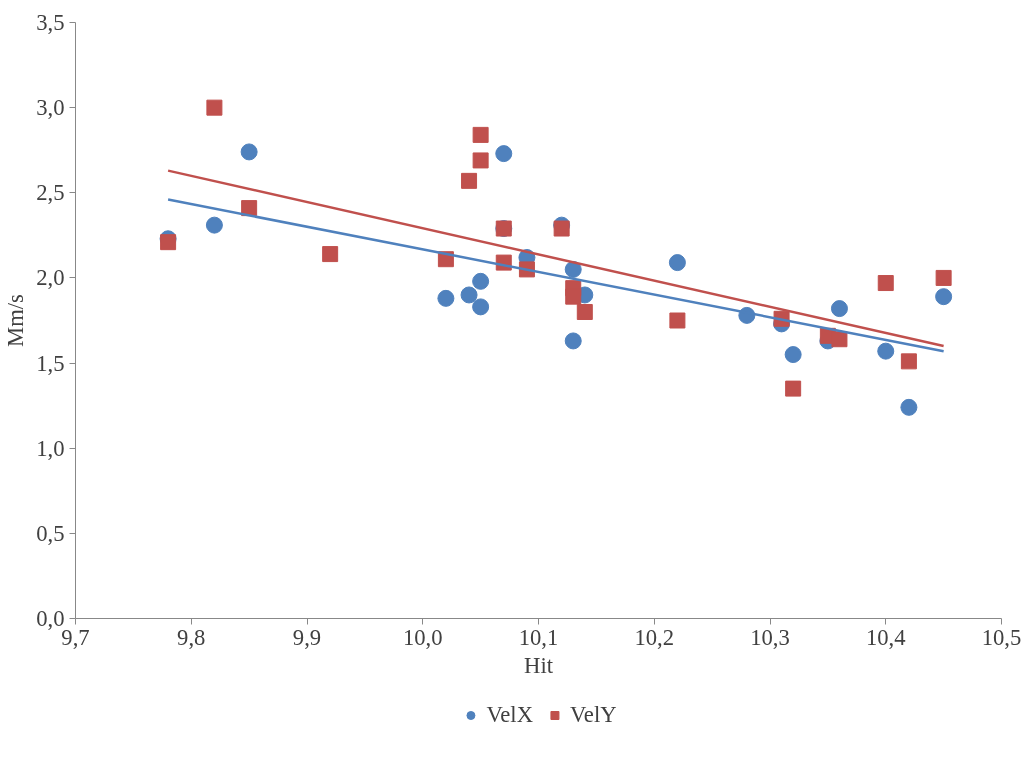  Describe the element at coordinates (16, 320) in the screenshot. I see `y-axis-title: Mm/s` at that location.